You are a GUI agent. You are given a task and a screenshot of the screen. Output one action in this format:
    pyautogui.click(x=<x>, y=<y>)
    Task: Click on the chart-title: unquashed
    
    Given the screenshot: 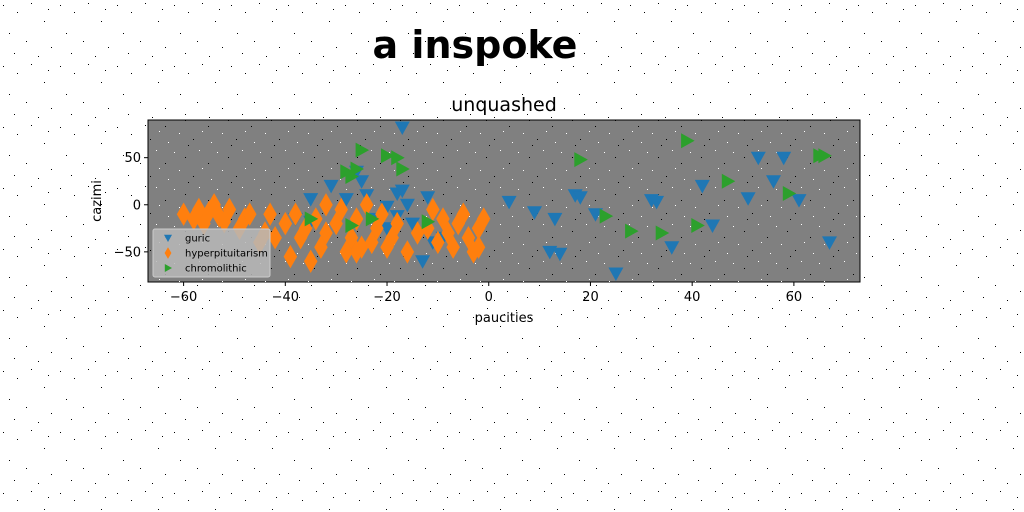 What is the action you would take?
    pyautogui.click(x=504, y=105)
    